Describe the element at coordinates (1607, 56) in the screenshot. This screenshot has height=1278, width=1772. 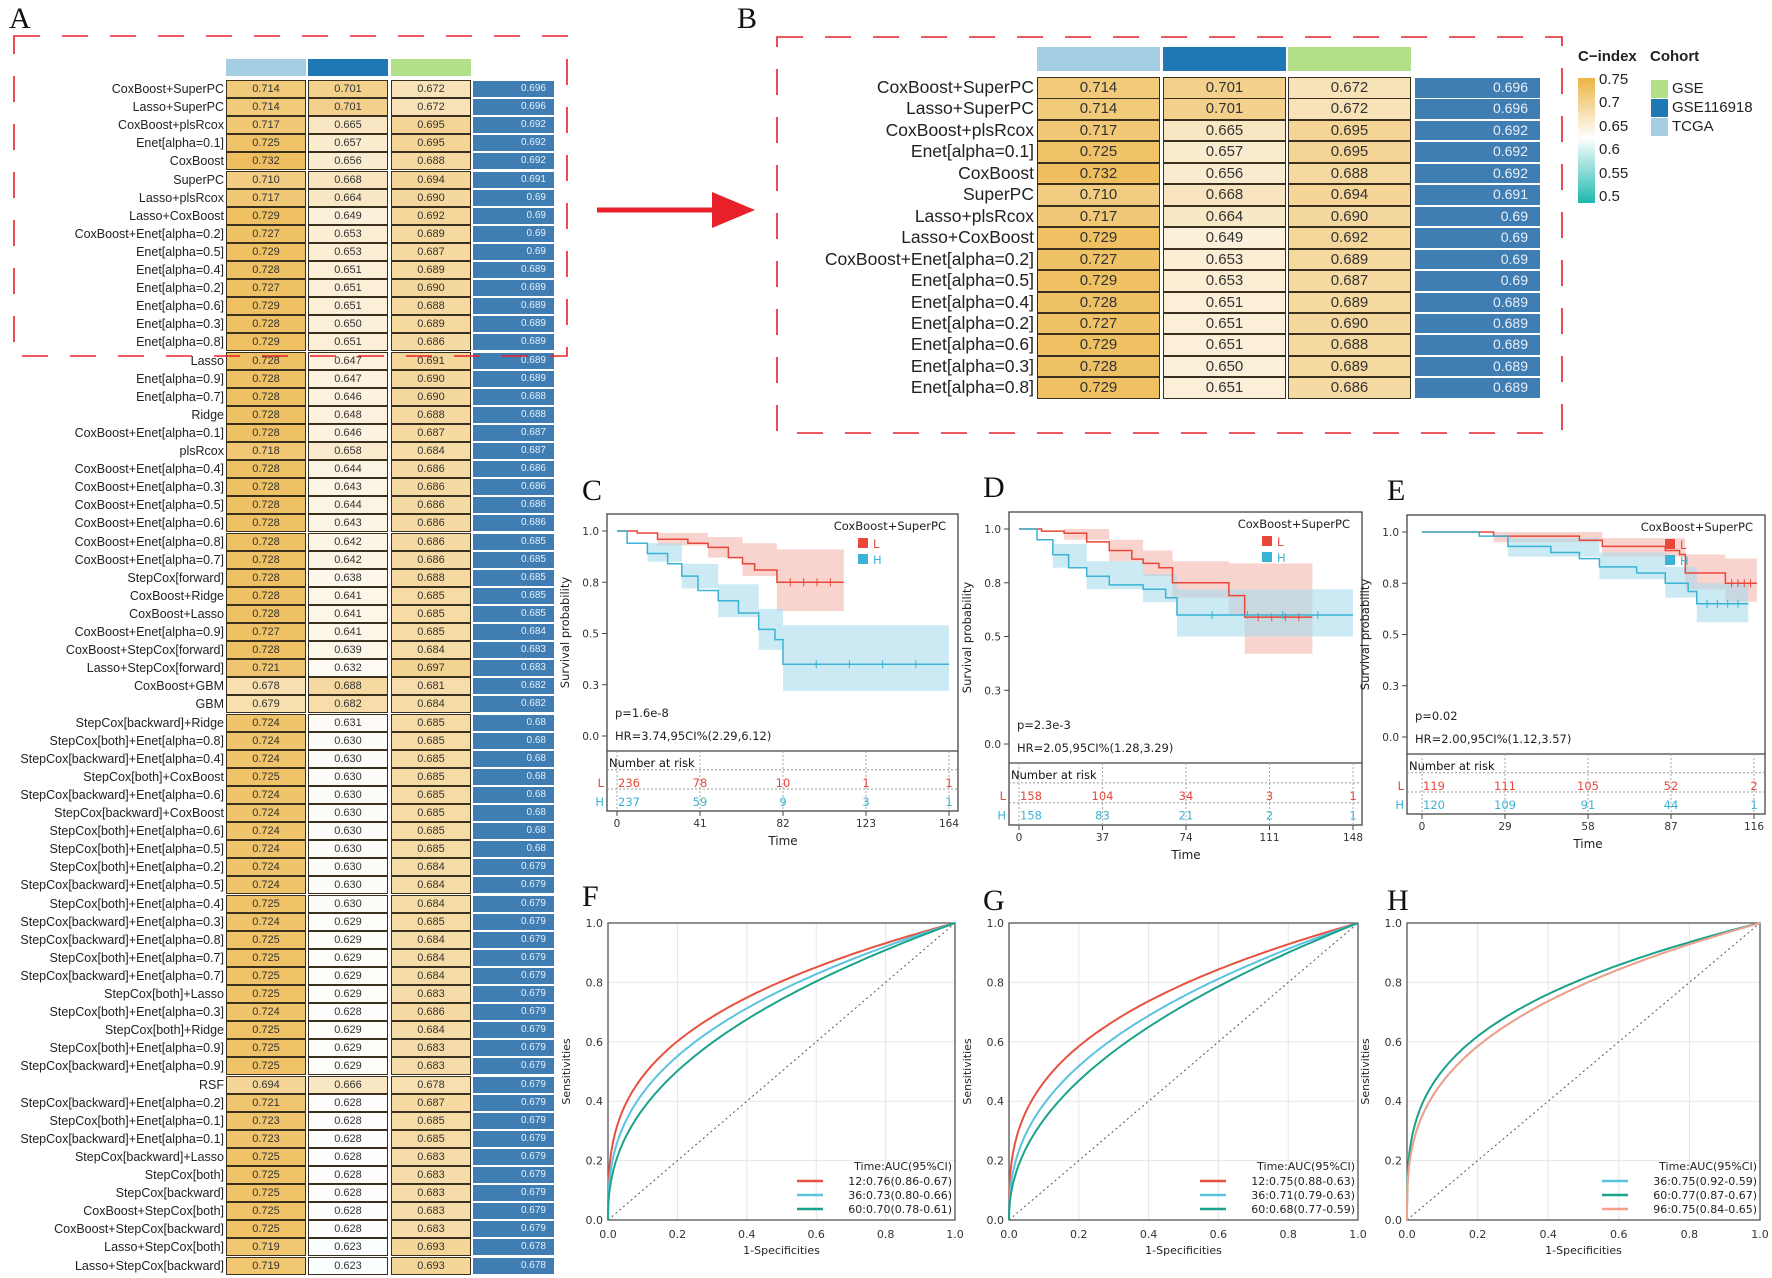
I see `cindex-legend-title: C−index` at that location.